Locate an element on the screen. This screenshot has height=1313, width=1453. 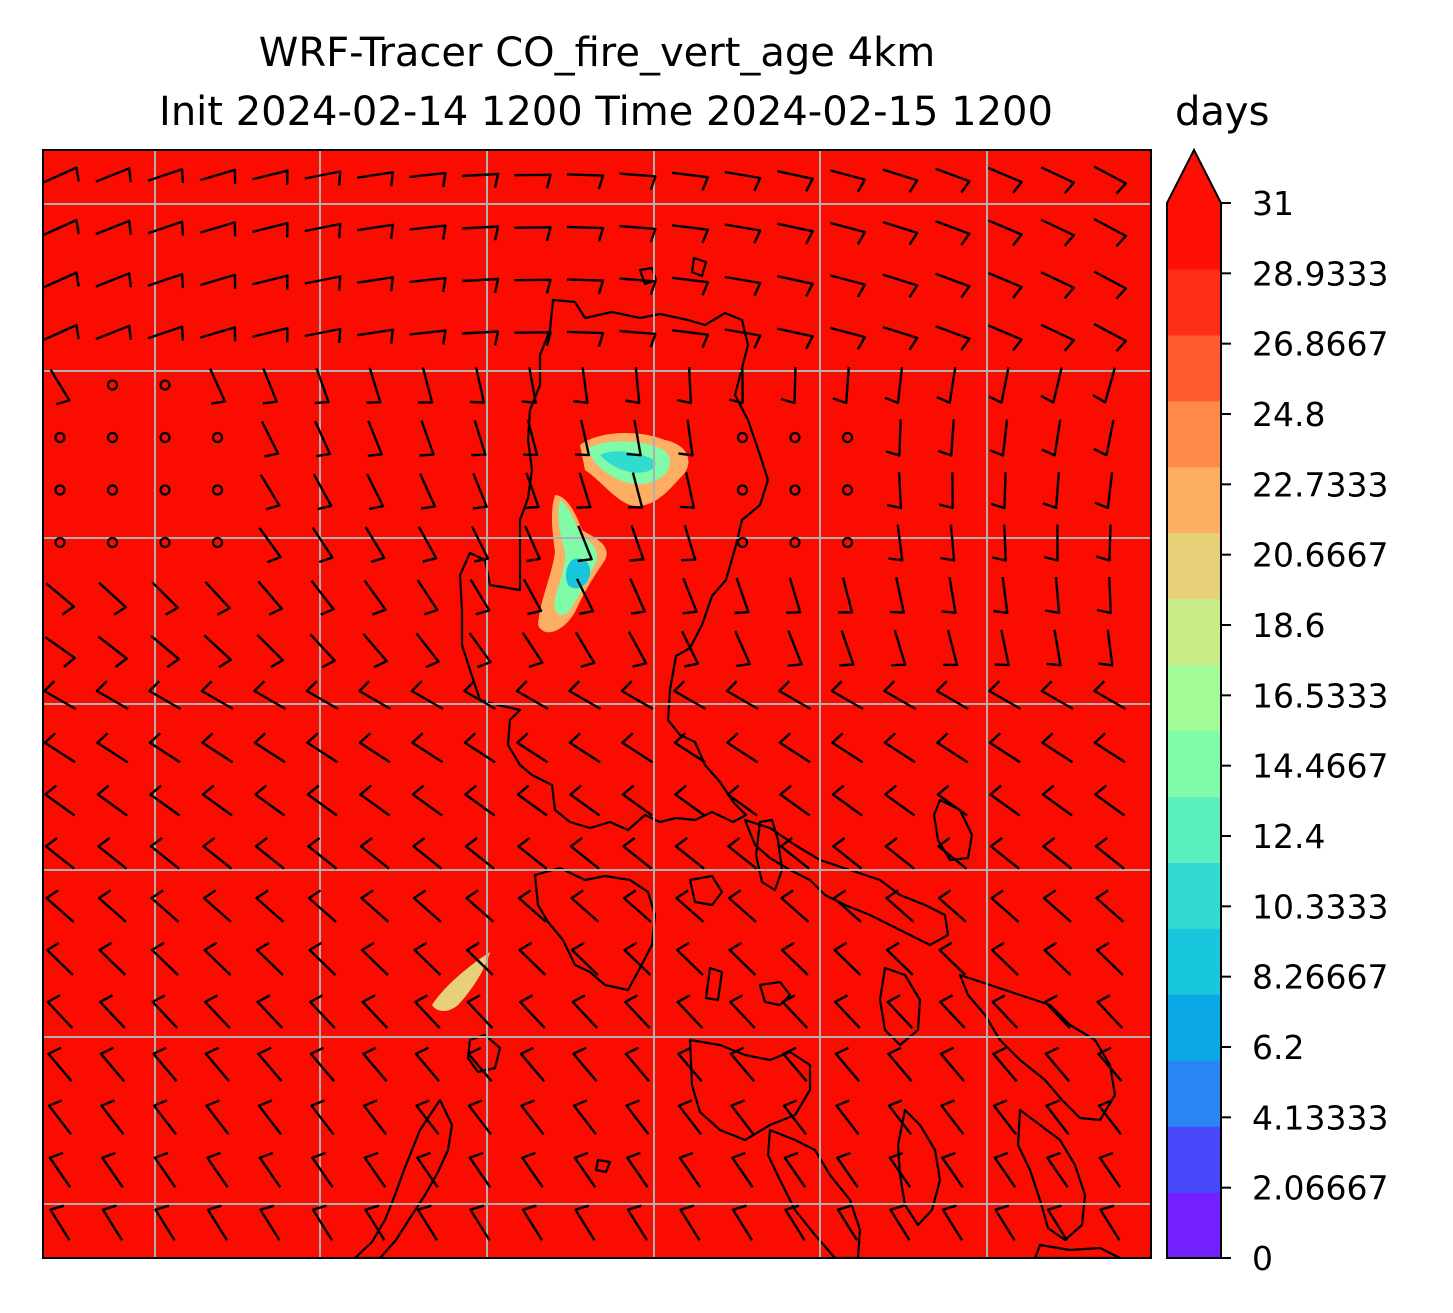
colorbar-tick-label: 8.26667 is located at coordinates (1320, 977).